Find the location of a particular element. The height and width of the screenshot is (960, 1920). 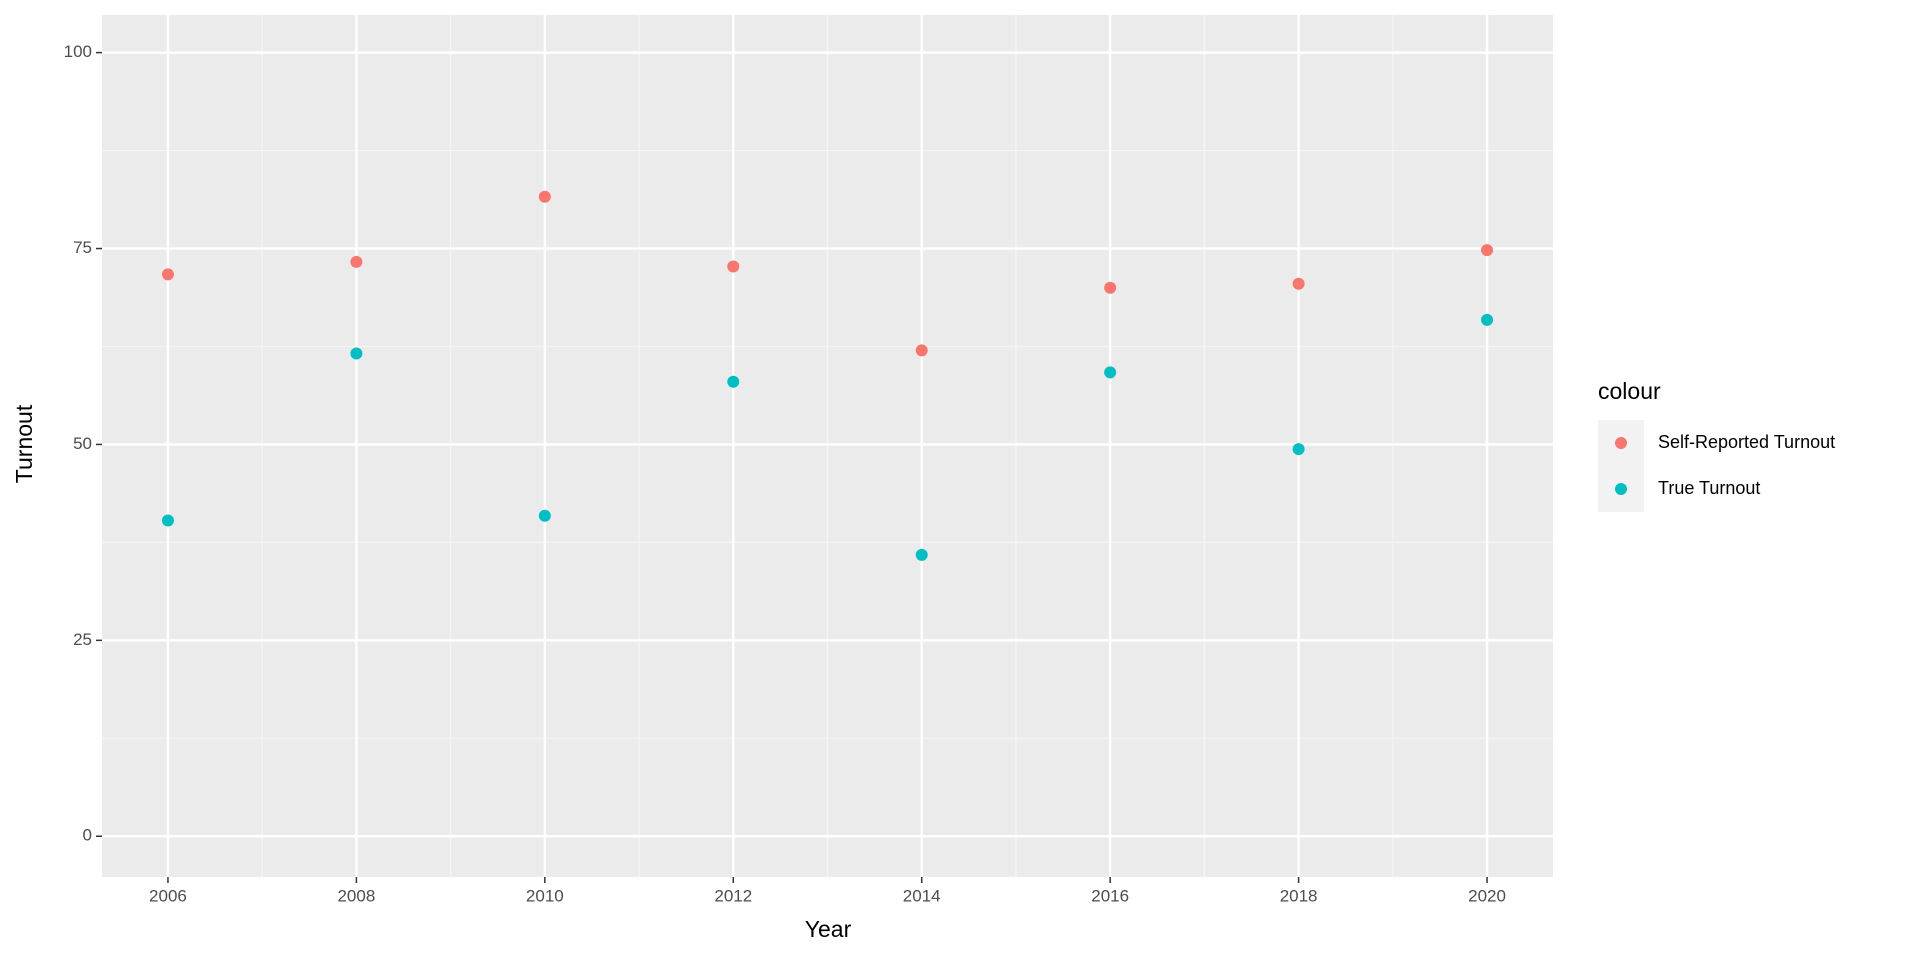

y-tick-label: 25 is located at coordinates (82, 639).